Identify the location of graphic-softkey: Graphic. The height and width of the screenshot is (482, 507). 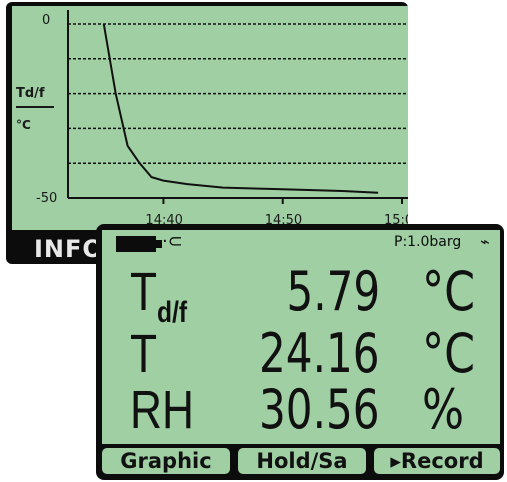
(166, 461).